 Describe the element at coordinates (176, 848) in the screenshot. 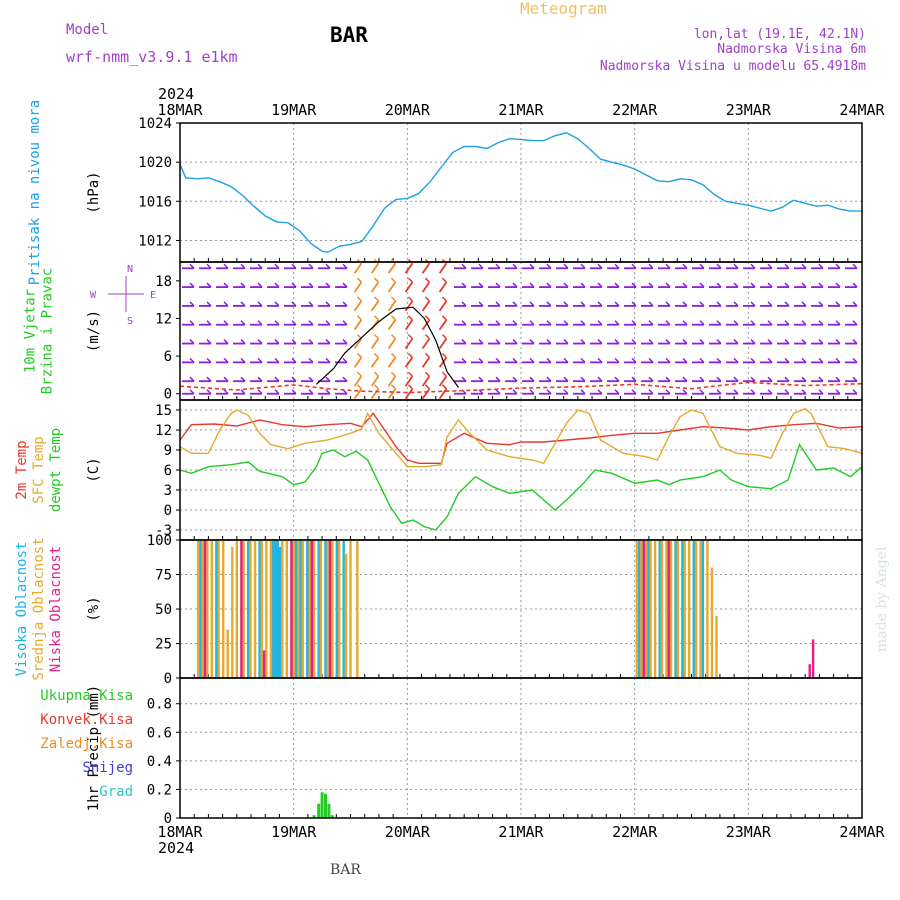

I see `year-bottom: 2024` at that location.